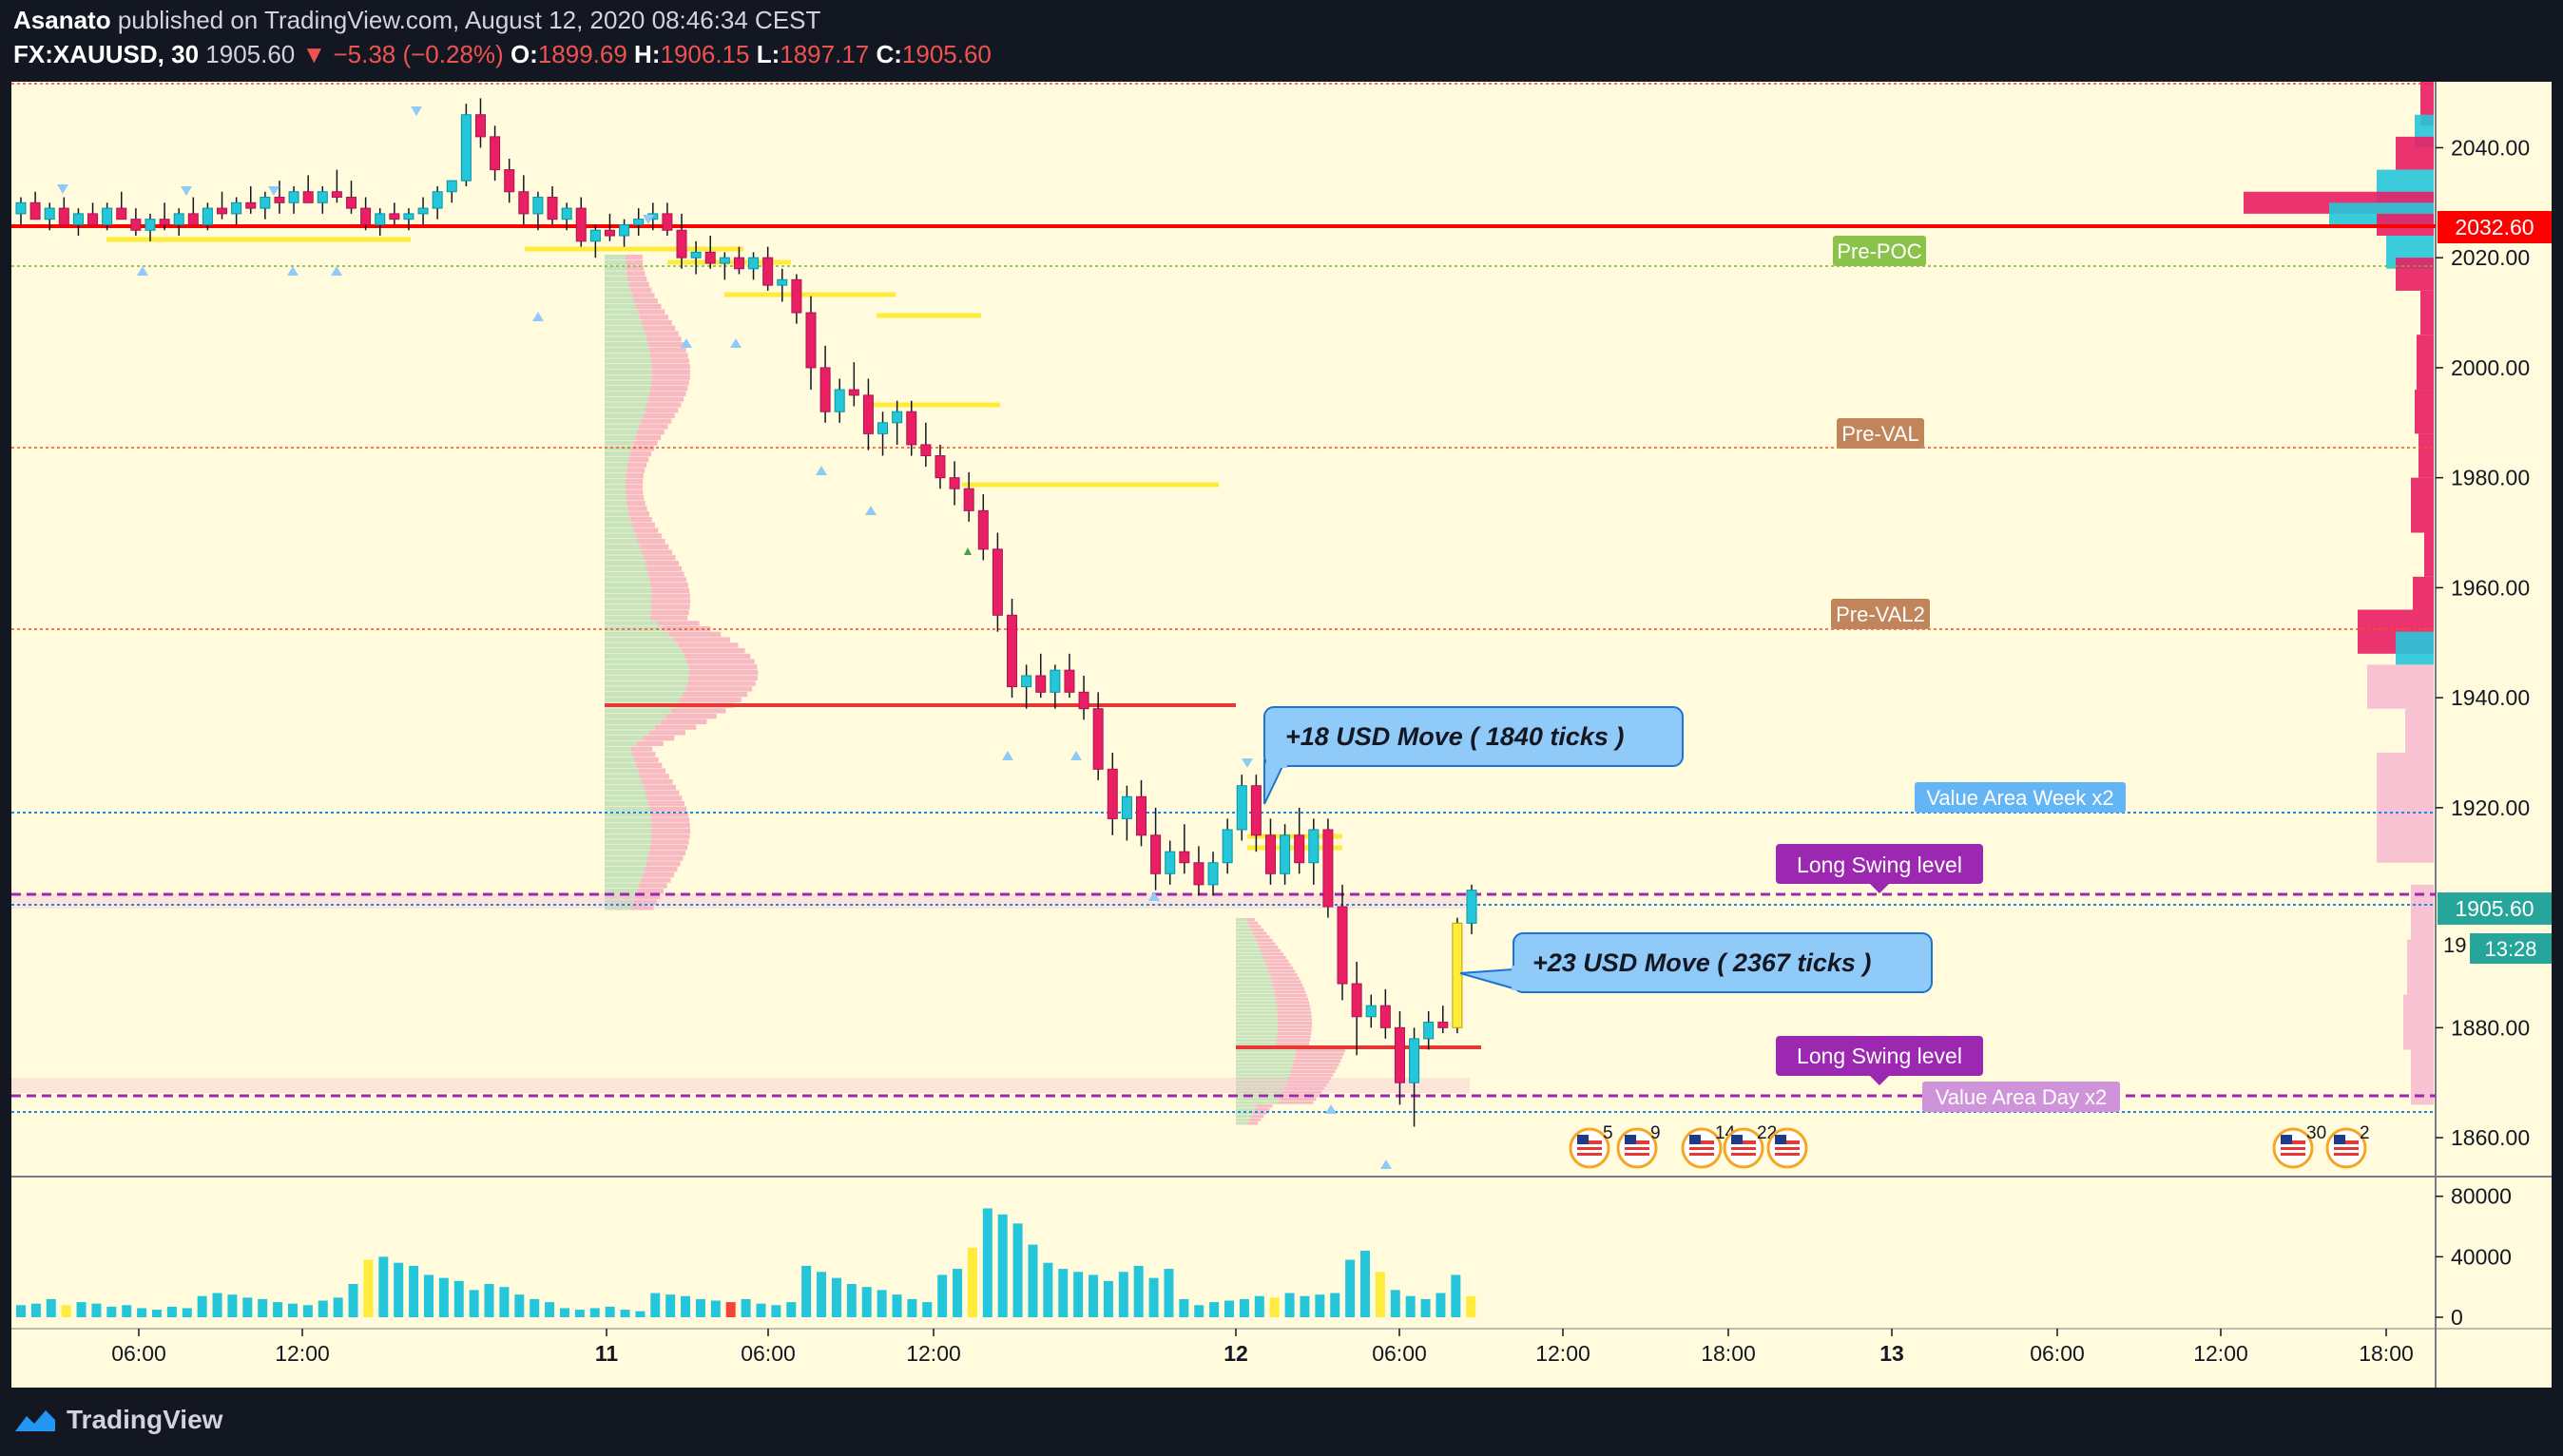 Image resolution: width=2563 pixels, height=1456 pixels. Describe the element at coordinates (1236, 1353) in the screenshot. I see `time-tick-label: 12` at that location.